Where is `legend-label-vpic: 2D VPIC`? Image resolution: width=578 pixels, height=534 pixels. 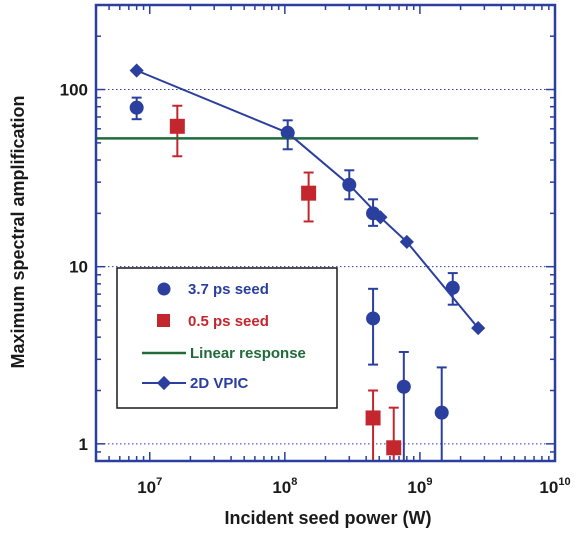 legend-label-vpic: 2D VPIC is located at coordinates (219, 383).